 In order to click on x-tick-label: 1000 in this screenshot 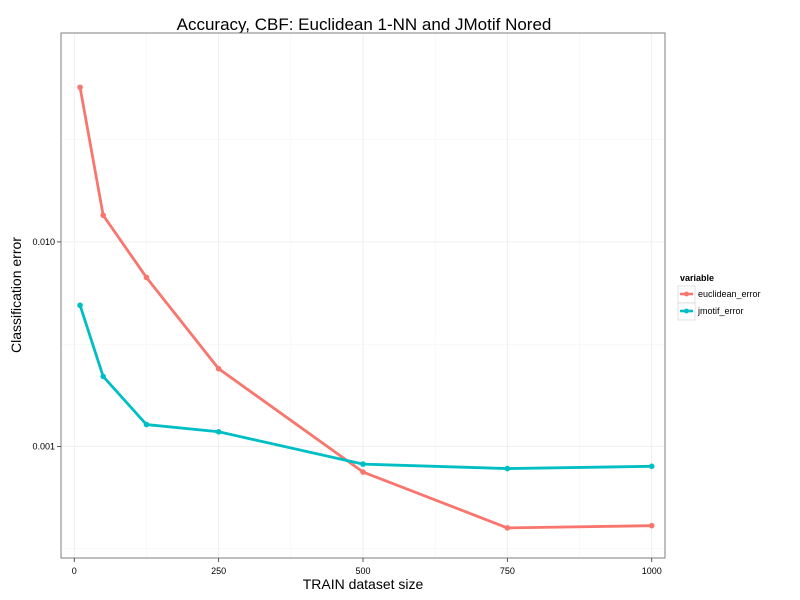, I will do `click(652, 571)`.